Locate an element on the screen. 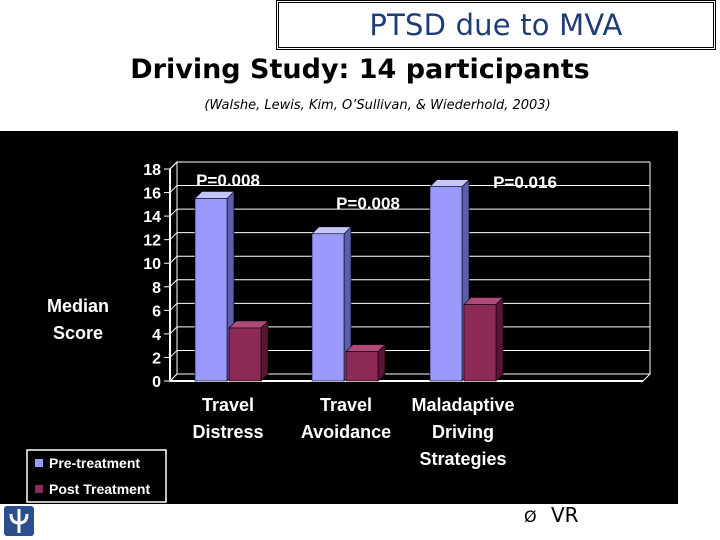 The width and height of the screenshot is (720, 540). x-tick-label: Avoidance is located at coordinates (346, 432).